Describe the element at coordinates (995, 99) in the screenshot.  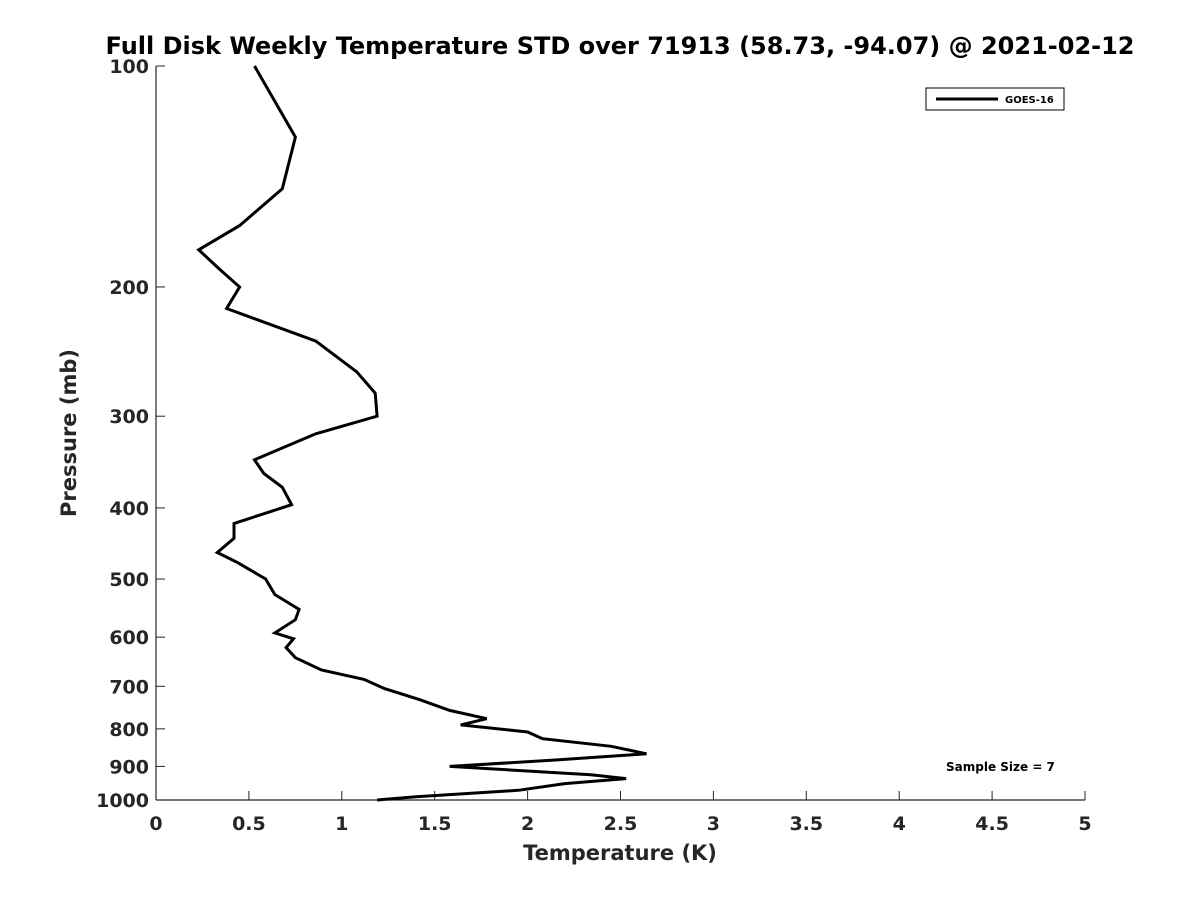
I see `legend: GOES-16` at that location.